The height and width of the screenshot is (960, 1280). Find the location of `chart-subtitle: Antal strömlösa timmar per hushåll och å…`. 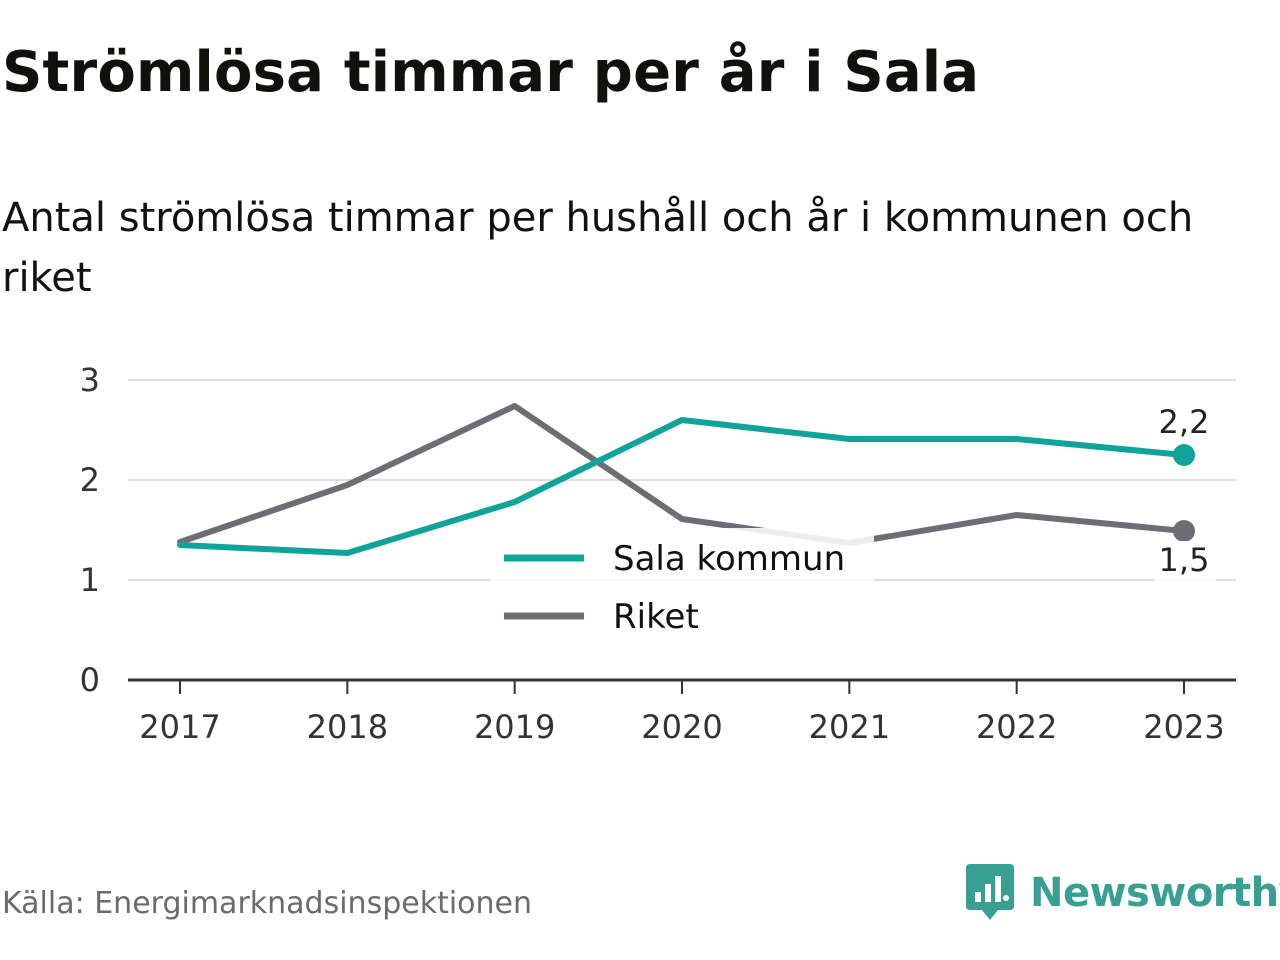

chart-subtitle: Antal strömlösa timmar per hushåll och å… is located at coordinates (598, 248).